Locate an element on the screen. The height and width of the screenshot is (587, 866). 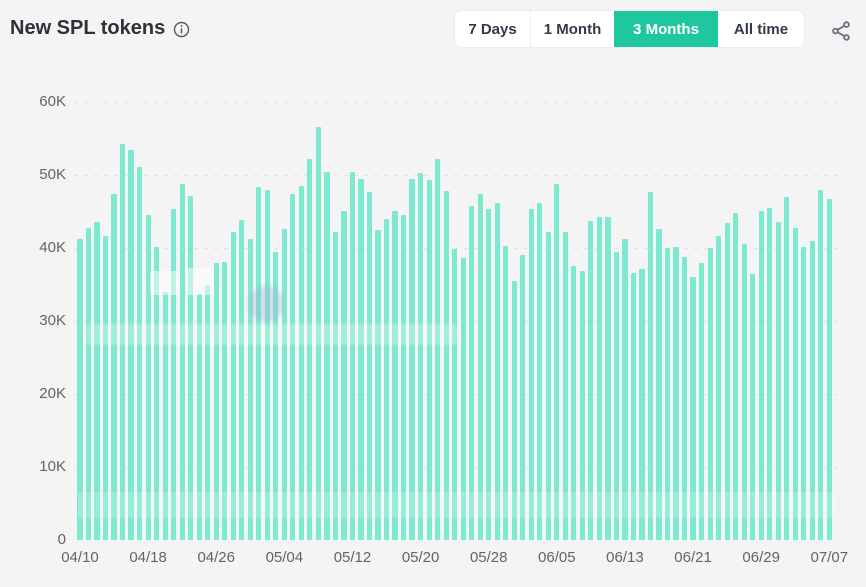
tab-1-month: 1 Month is located at coordinates (572, 29).